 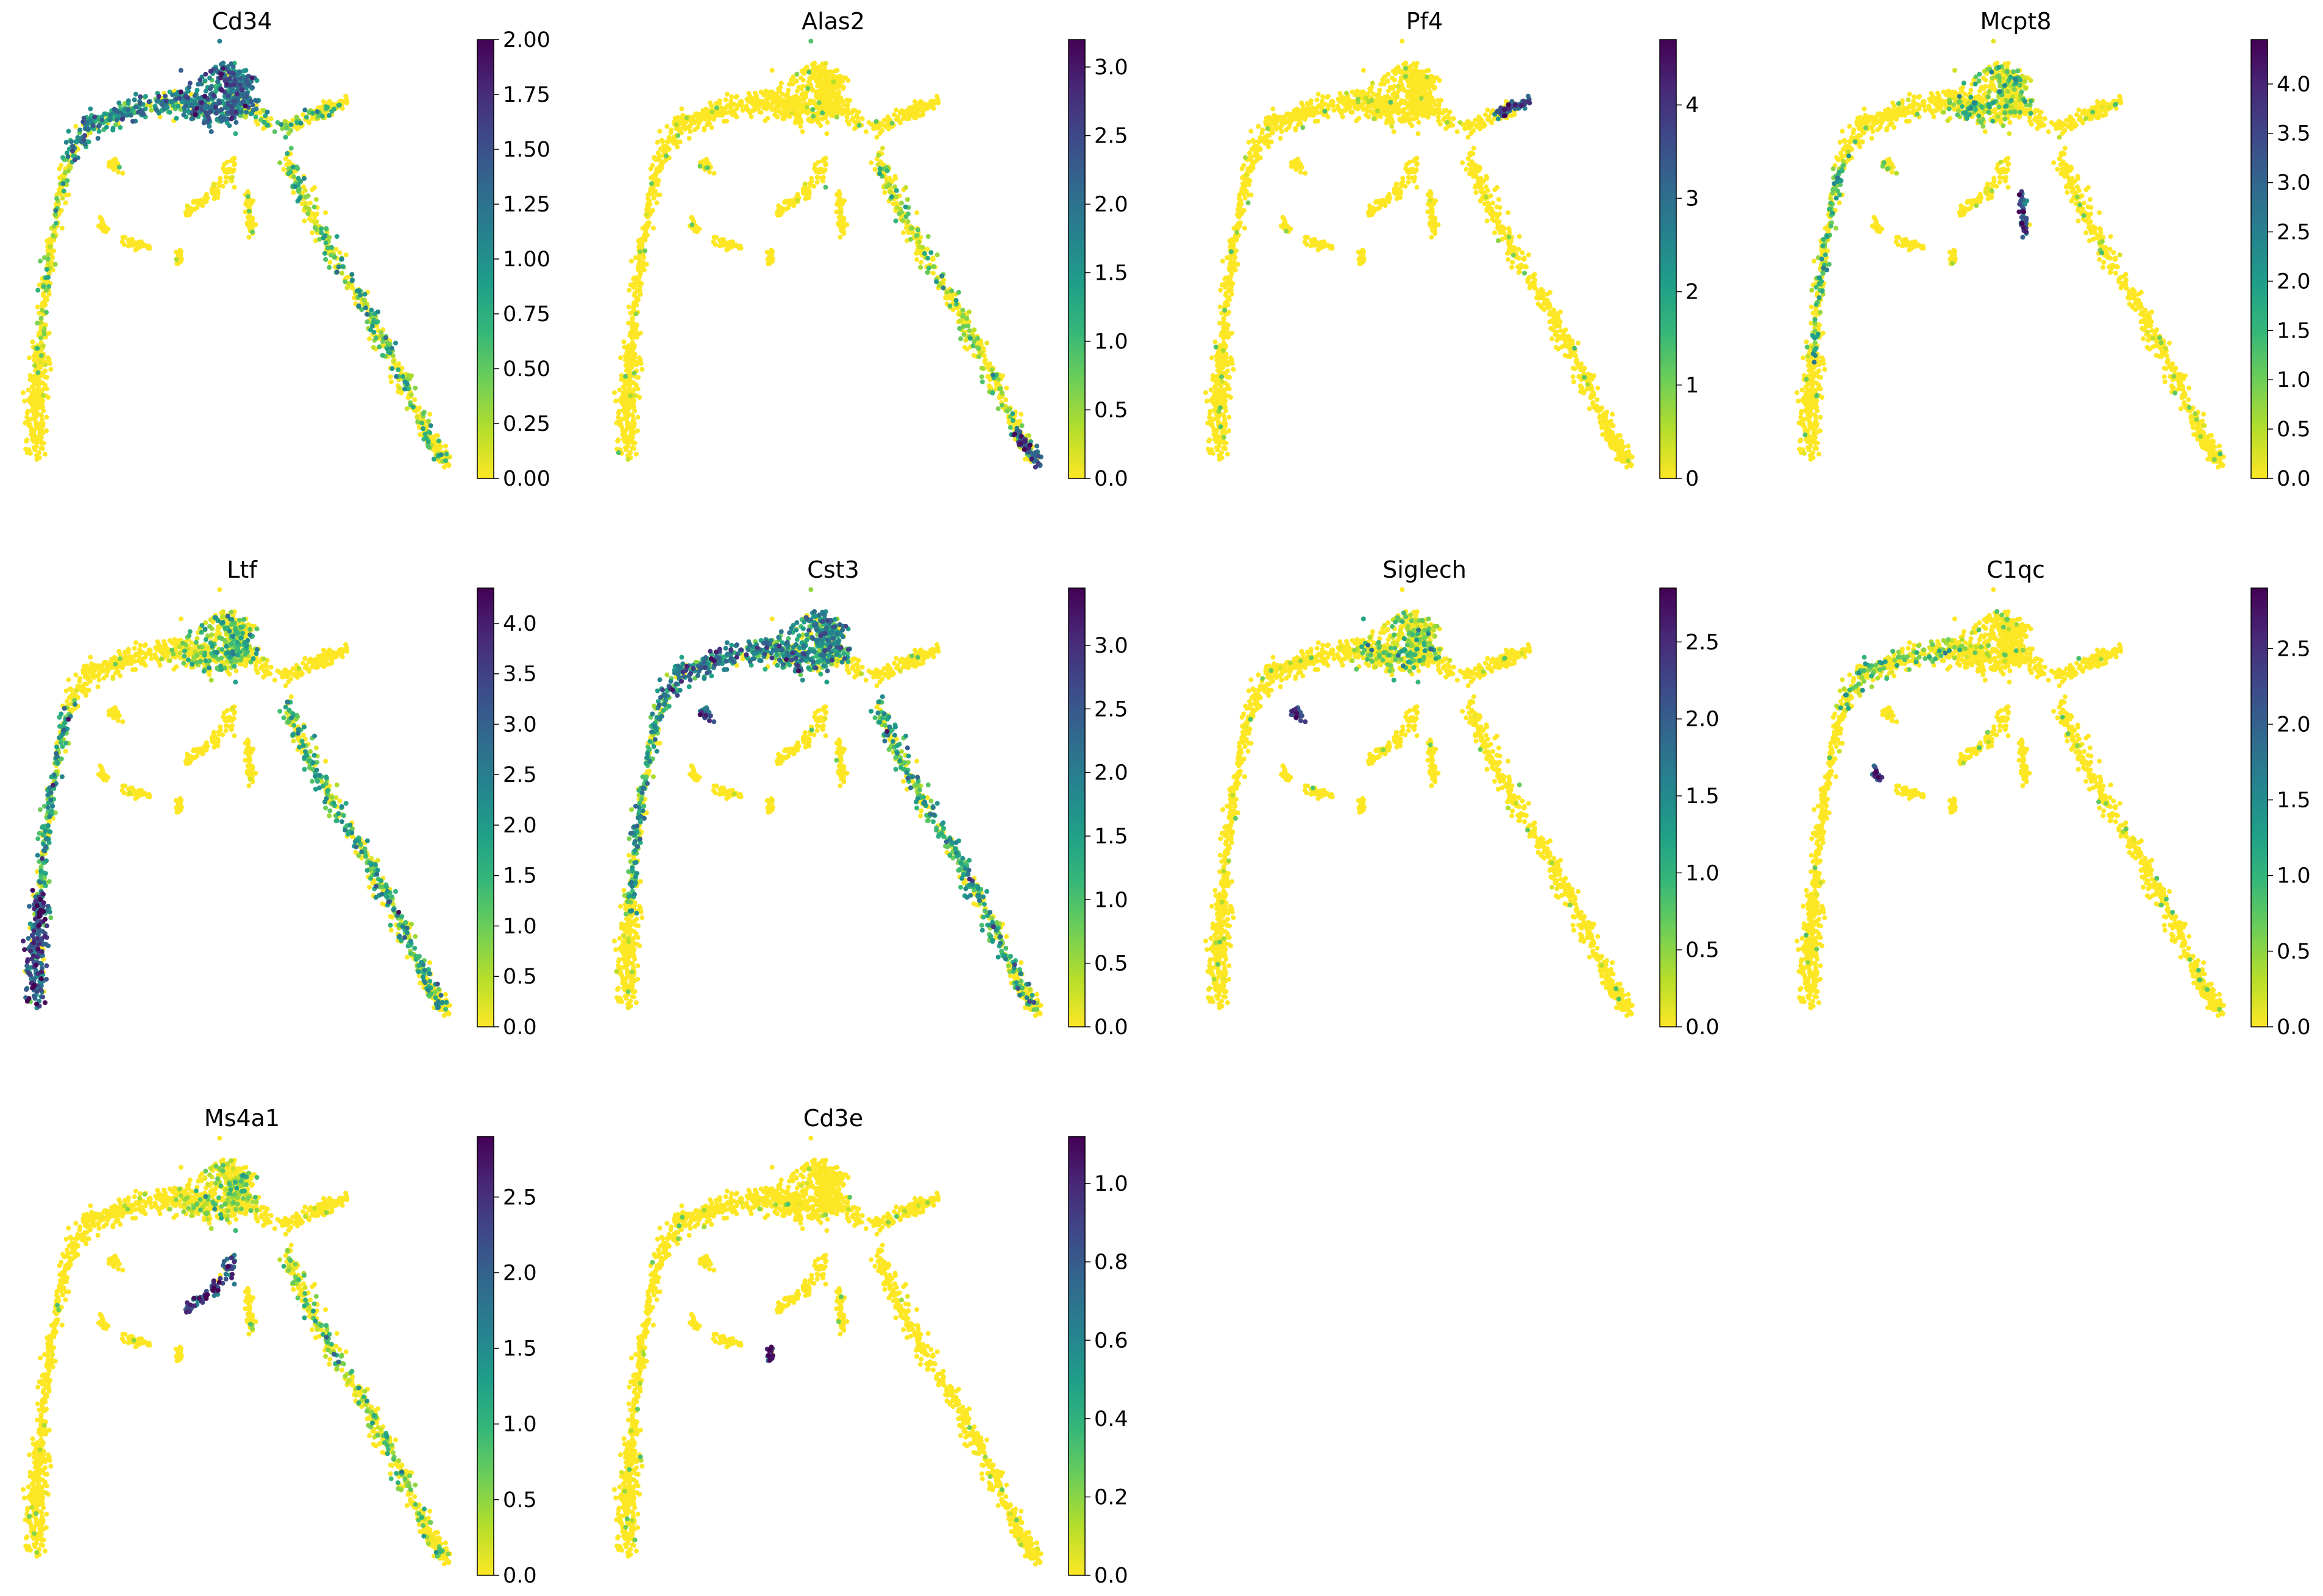 I want to click on panel-title: Cd34, so click(x=242, y=21).